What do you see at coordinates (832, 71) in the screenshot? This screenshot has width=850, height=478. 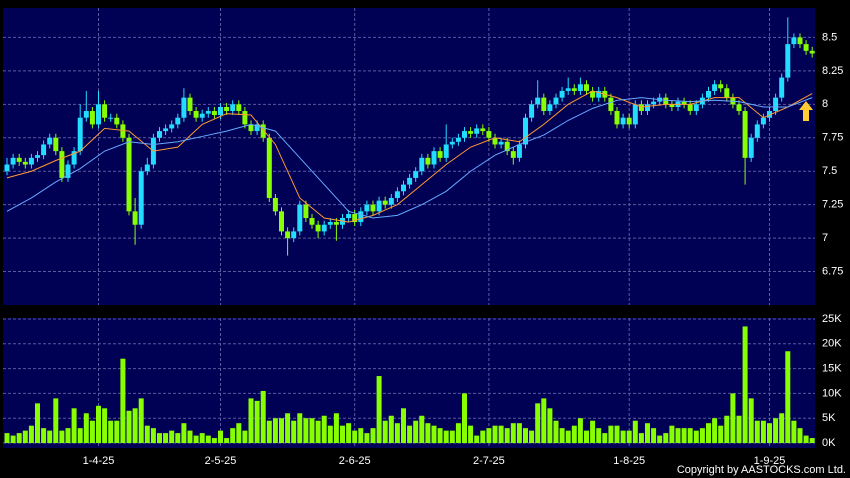 I see `y-tick-label: 8.25` at bounding box center [832, 71].